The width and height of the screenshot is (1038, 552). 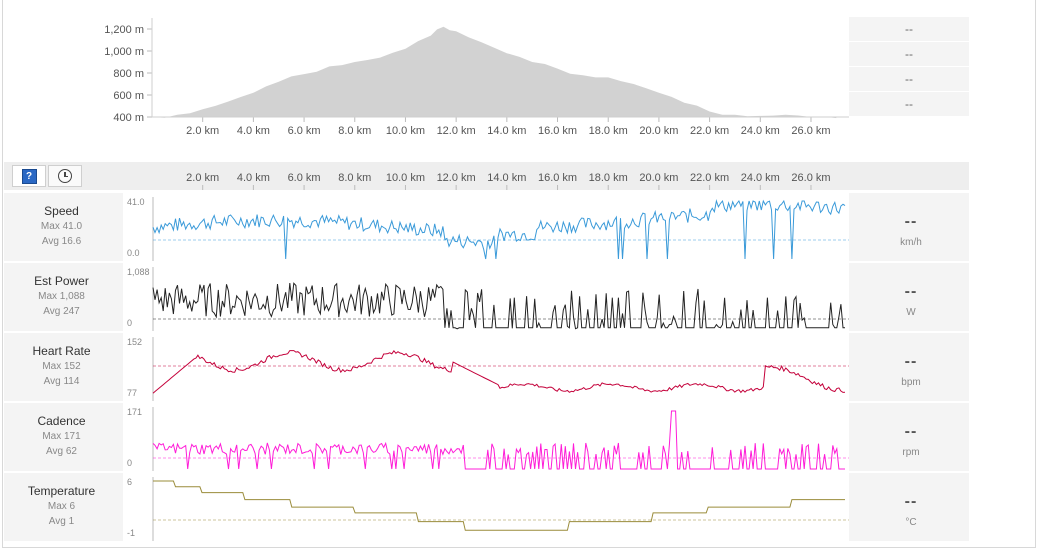 What do you see at coordinates (61, 451) in the screenshot?
I see `metric-avg: Avg 62` at bounding box center [61, 451].